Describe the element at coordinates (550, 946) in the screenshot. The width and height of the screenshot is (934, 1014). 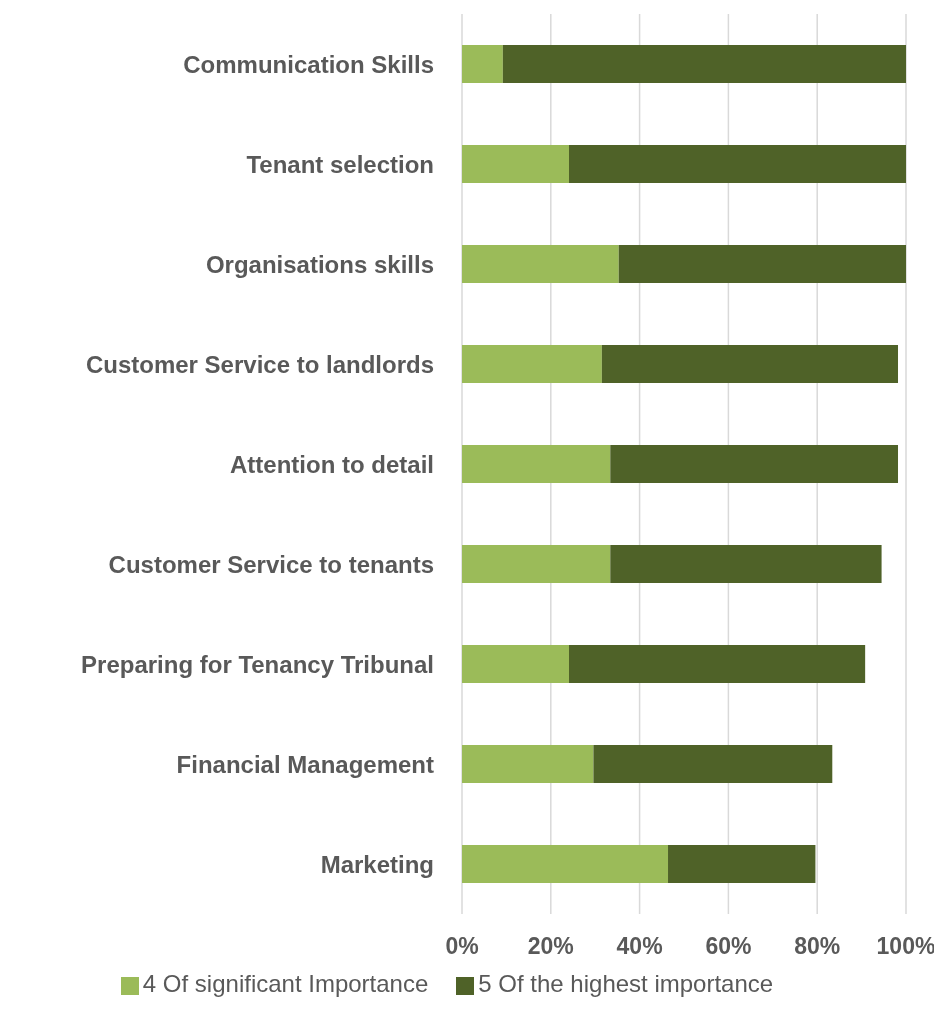
I see `x-tick-label: 20%` at that location.